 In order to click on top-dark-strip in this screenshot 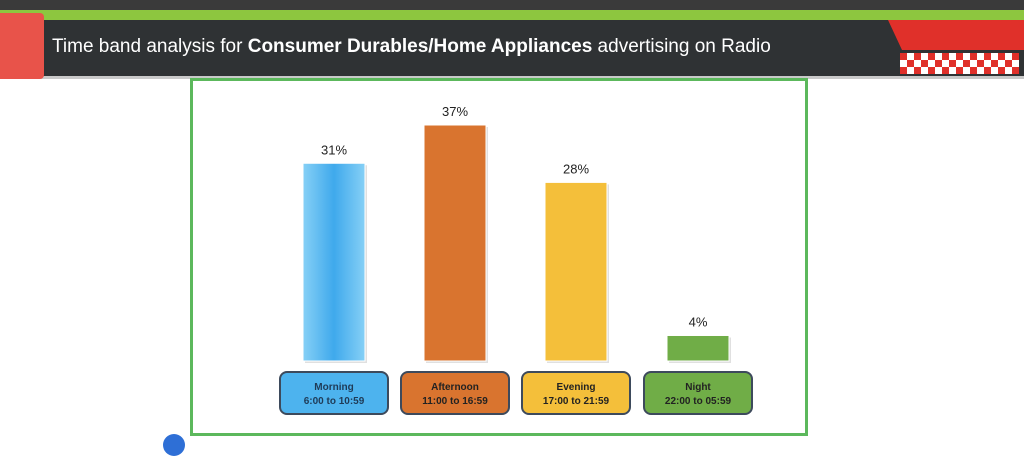, I will do `click(512, 5)`.